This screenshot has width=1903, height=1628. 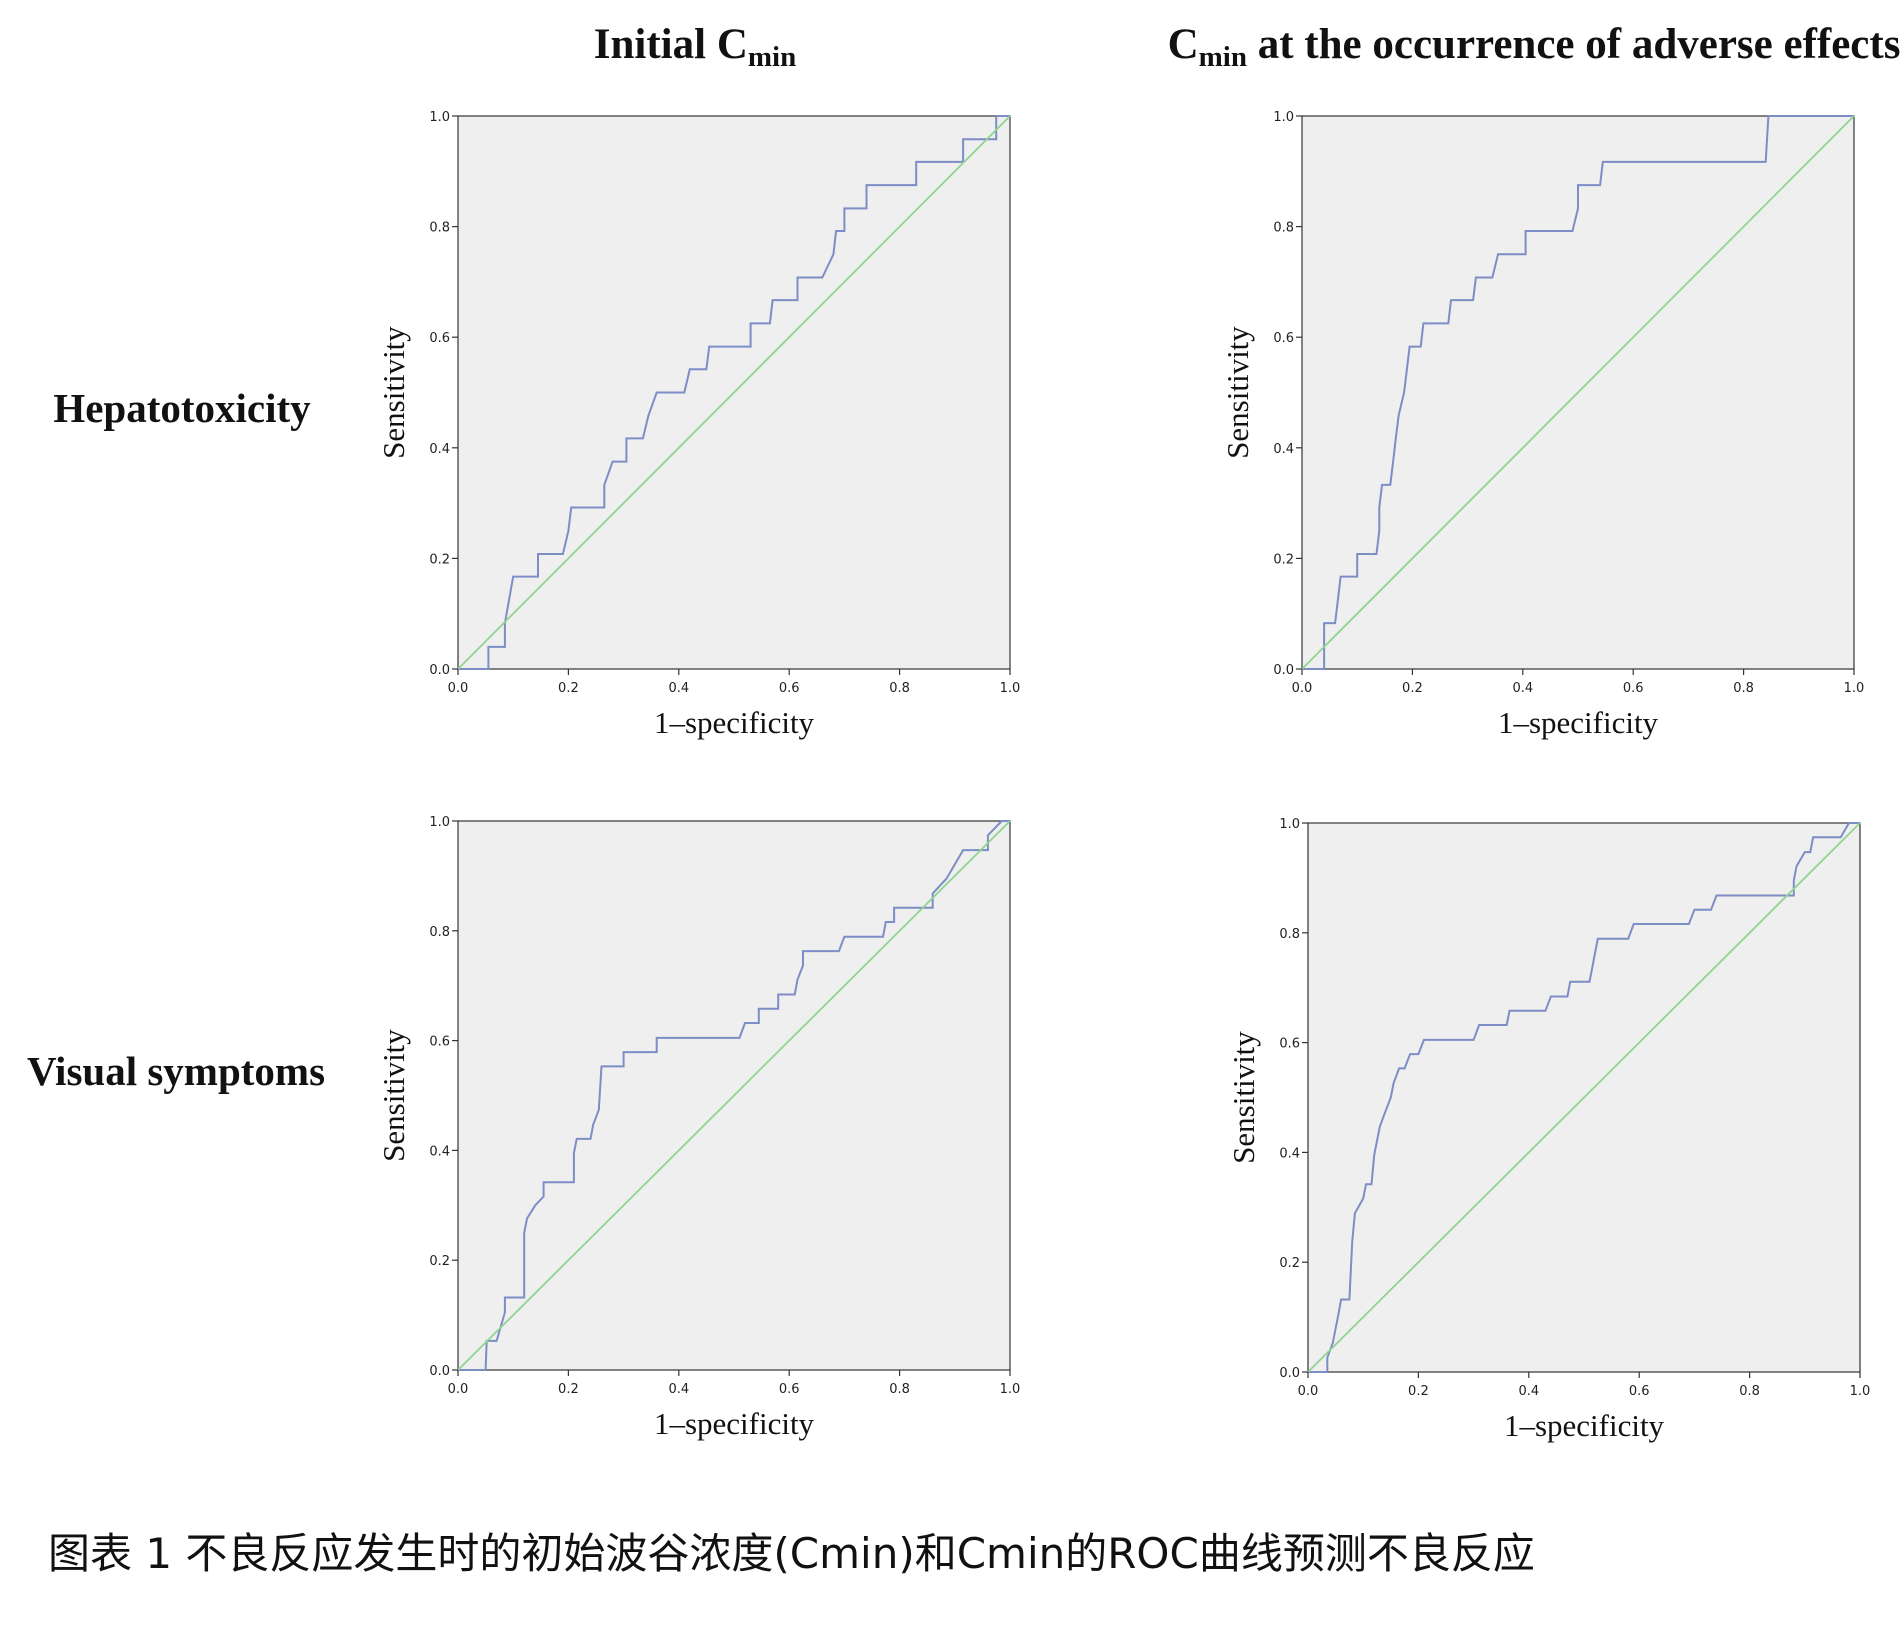 I want to click on column-title-initial-cmin: Initial Cmin, so click(x=695, y=47).